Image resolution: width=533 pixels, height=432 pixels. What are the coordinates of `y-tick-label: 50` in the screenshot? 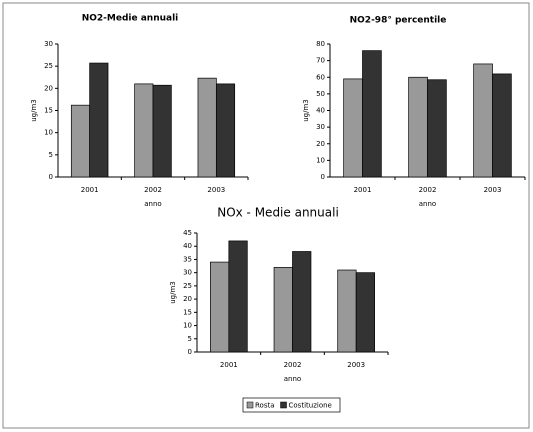 It's located at (320, 94).